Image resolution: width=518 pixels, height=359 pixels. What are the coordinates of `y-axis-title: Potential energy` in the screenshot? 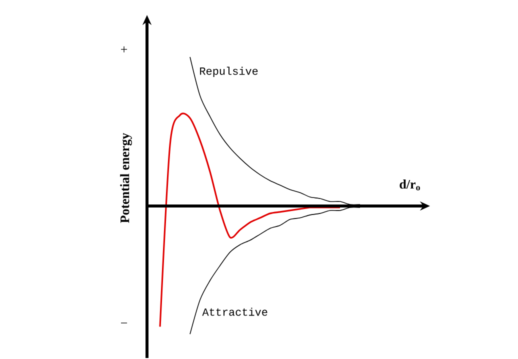 It's located at (126, 177).